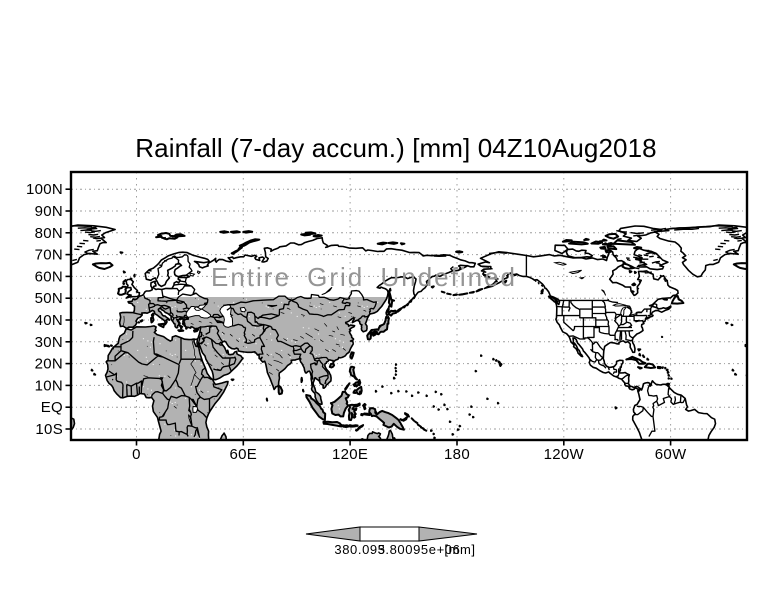 The image size is (784, 612). I want to click on svg-text: 0, so click(136, 454).